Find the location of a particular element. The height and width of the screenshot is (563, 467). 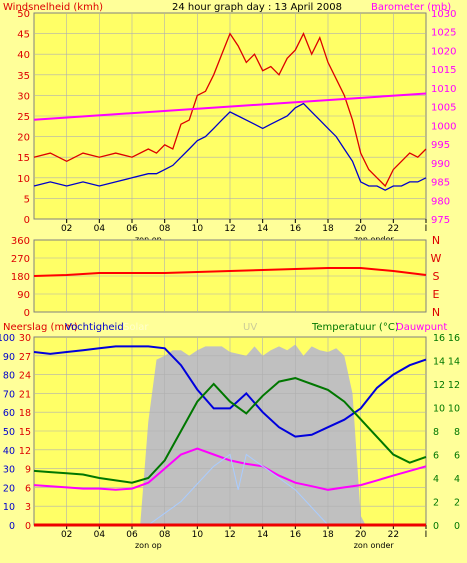

rain-axis-title: Neerslag (mm) is located at coordinates (40, 327).